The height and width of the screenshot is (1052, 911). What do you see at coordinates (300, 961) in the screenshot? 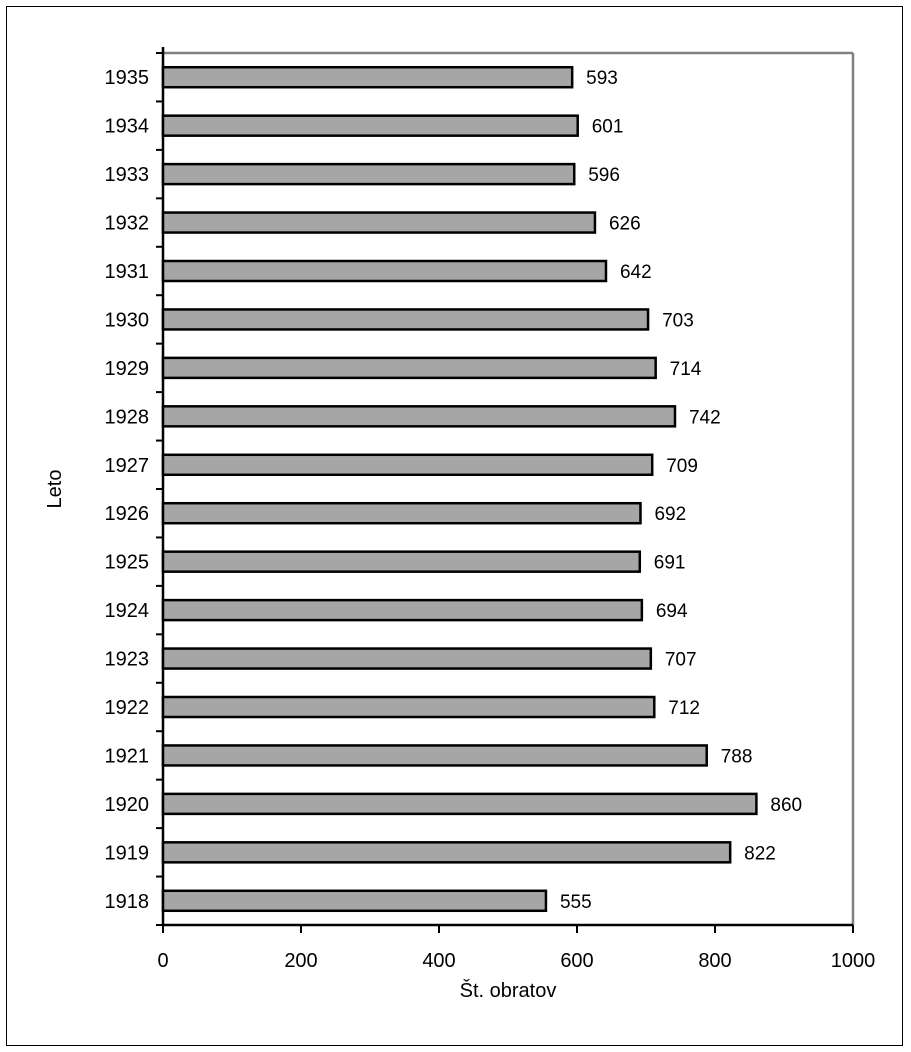
I see `x-tick-label-200: 200` at bounding box center [300, 961].